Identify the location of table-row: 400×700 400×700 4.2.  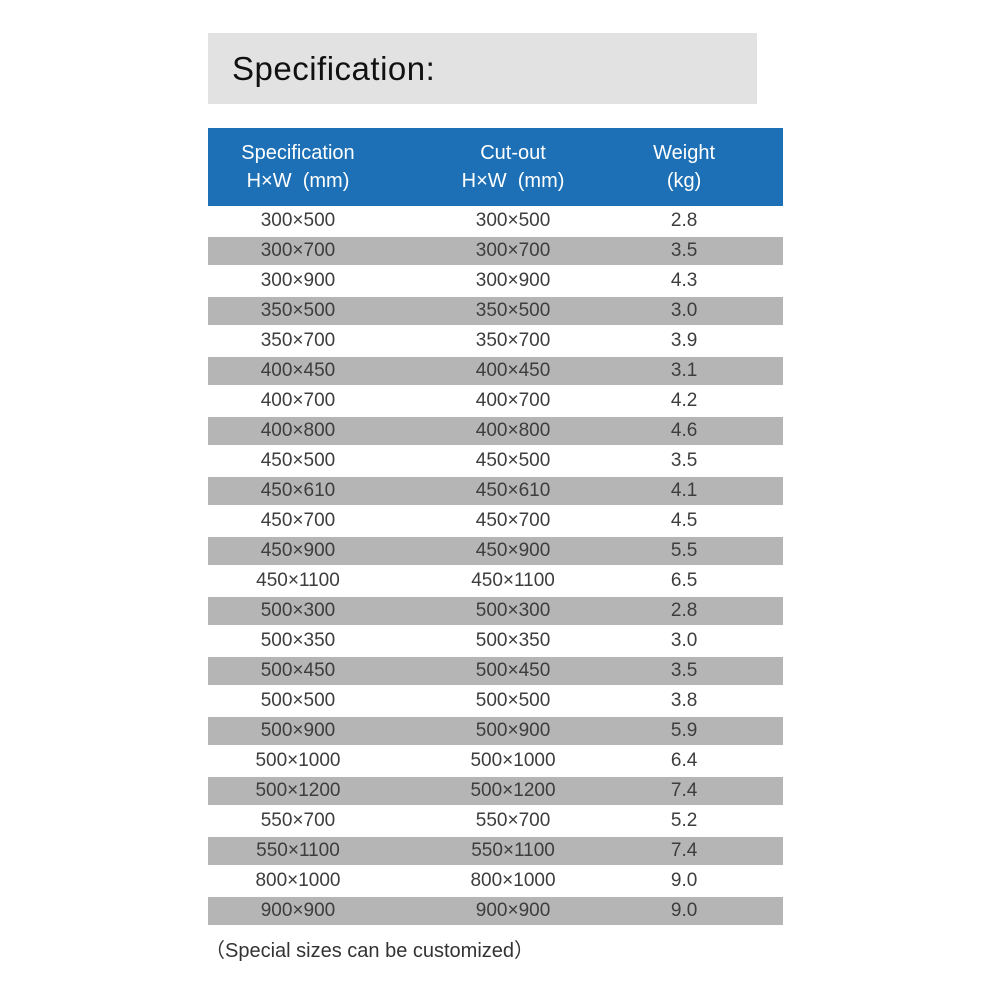
(495, 401).